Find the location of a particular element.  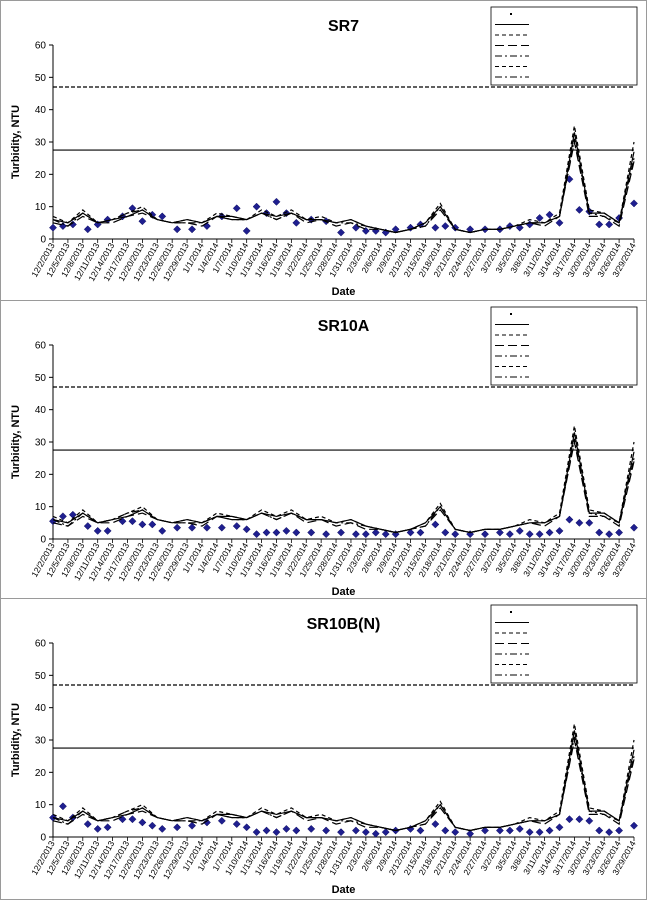

series-line-dash-dot is located at coordinates (343, 486).